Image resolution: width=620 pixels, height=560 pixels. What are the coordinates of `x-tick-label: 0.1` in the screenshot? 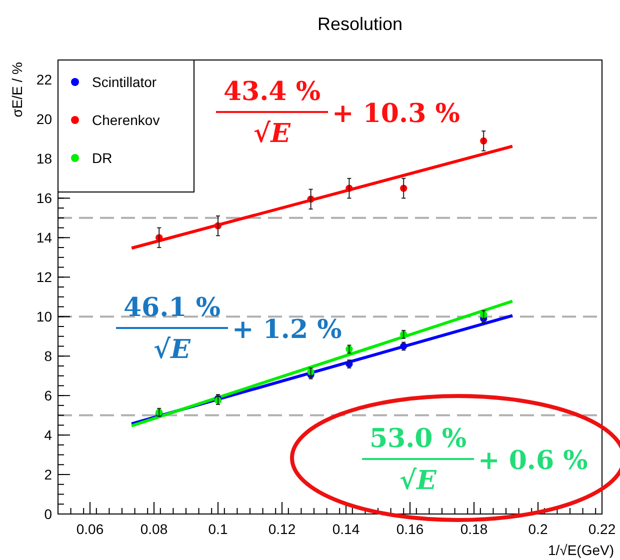 It's located at (218, 529).